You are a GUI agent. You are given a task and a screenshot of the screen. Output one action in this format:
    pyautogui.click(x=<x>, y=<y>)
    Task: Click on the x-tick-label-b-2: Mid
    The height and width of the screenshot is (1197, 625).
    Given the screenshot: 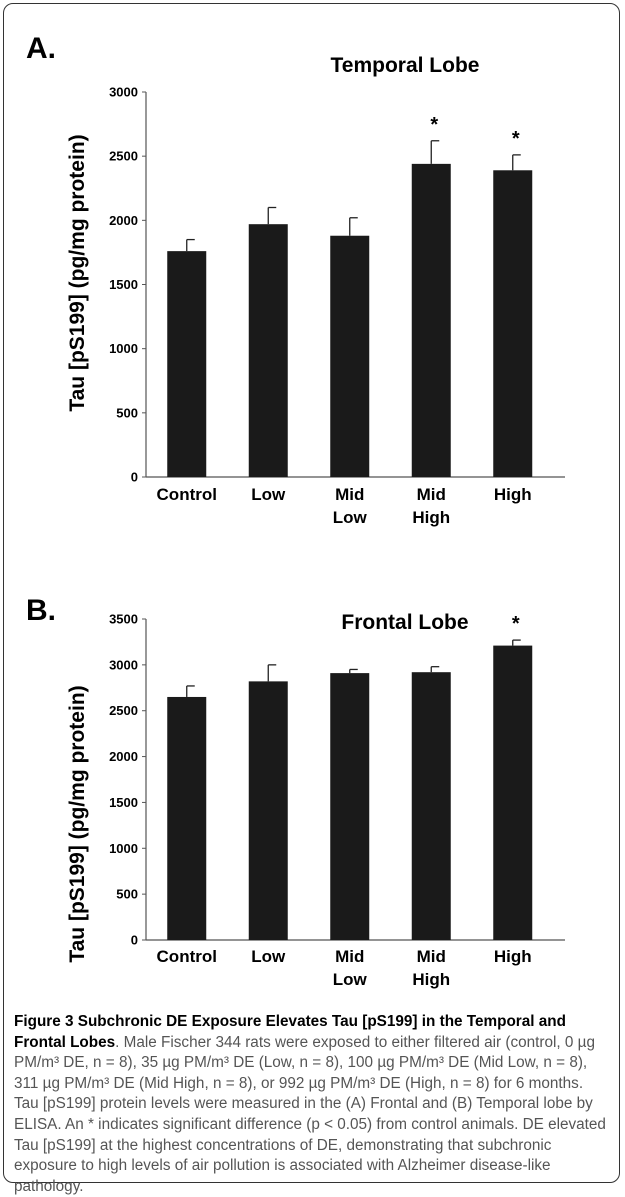 What is the action you would take?
    pyautogui.click(x=349, y=956)
    